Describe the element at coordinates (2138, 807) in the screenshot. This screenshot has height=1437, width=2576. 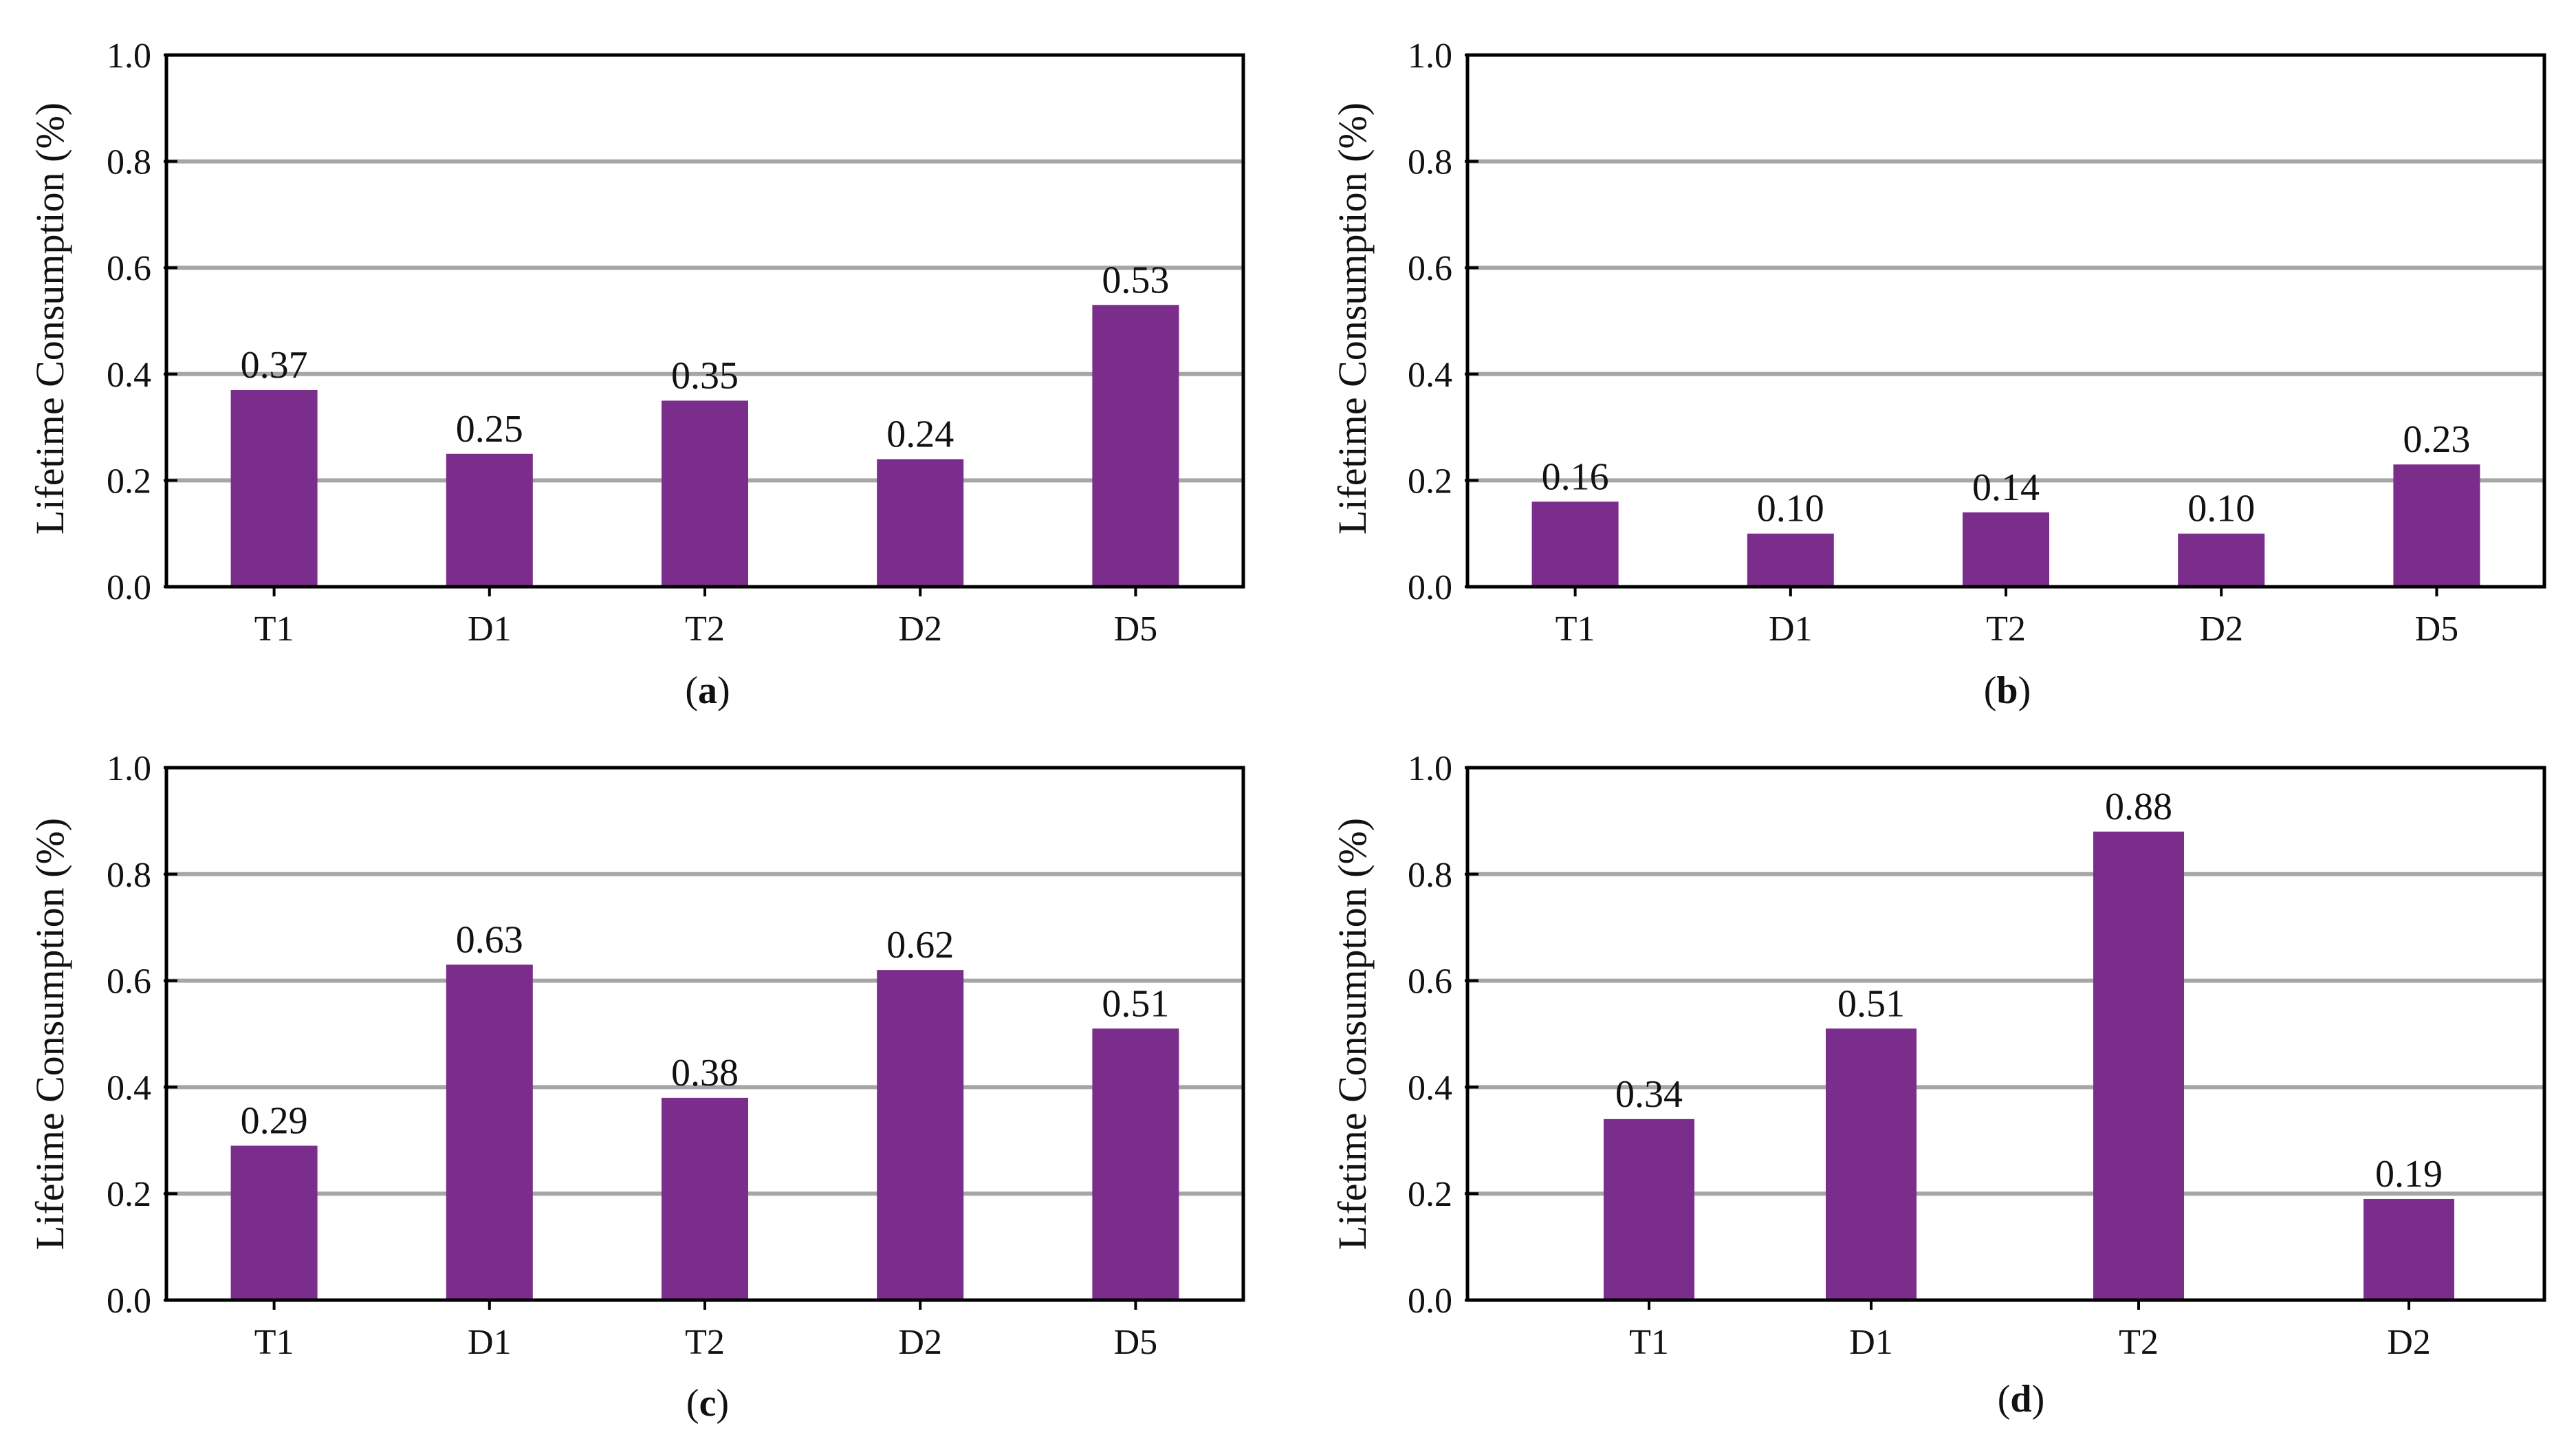
I see `bar-value-label: 0.88` at that location.